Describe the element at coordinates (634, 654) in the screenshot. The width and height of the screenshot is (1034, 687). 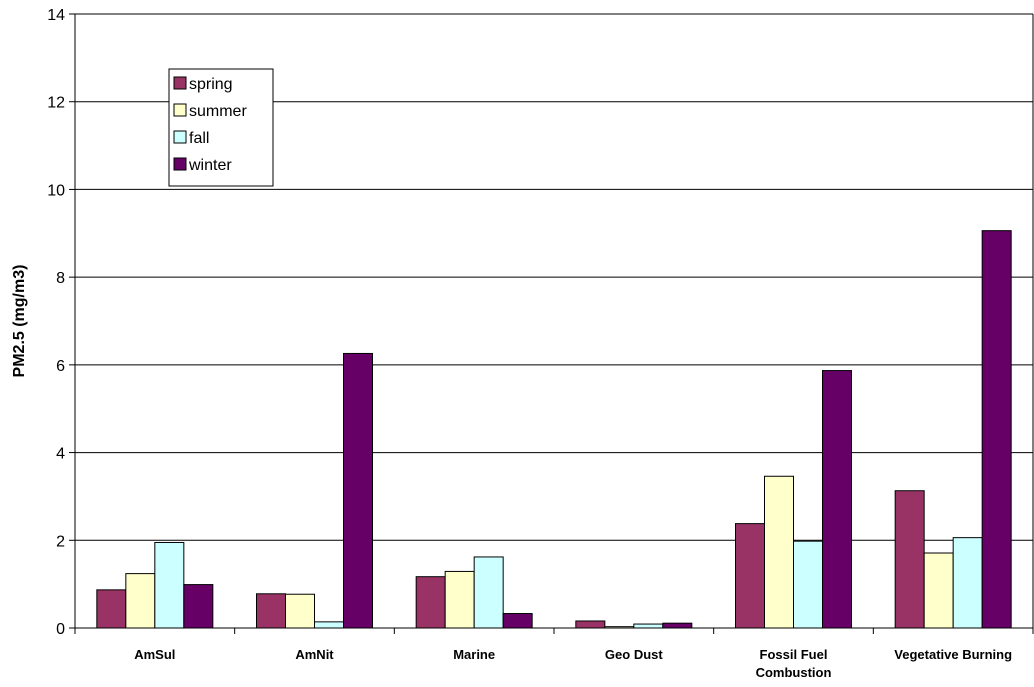
I see `x-category-label: Geo Dust` at that location.